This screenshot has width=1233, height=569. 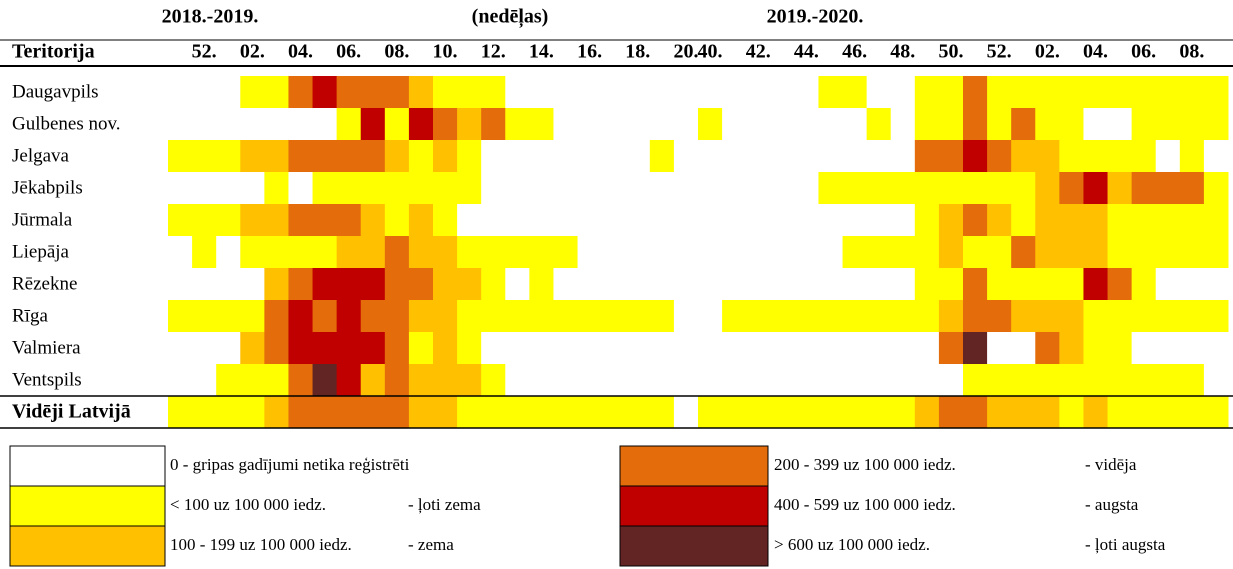 What do you see at coordinates (852, 544) in the screenshot?
I see `legend-range: > 600 uz 100 000 iedz.` at bounding box center [852, 544].